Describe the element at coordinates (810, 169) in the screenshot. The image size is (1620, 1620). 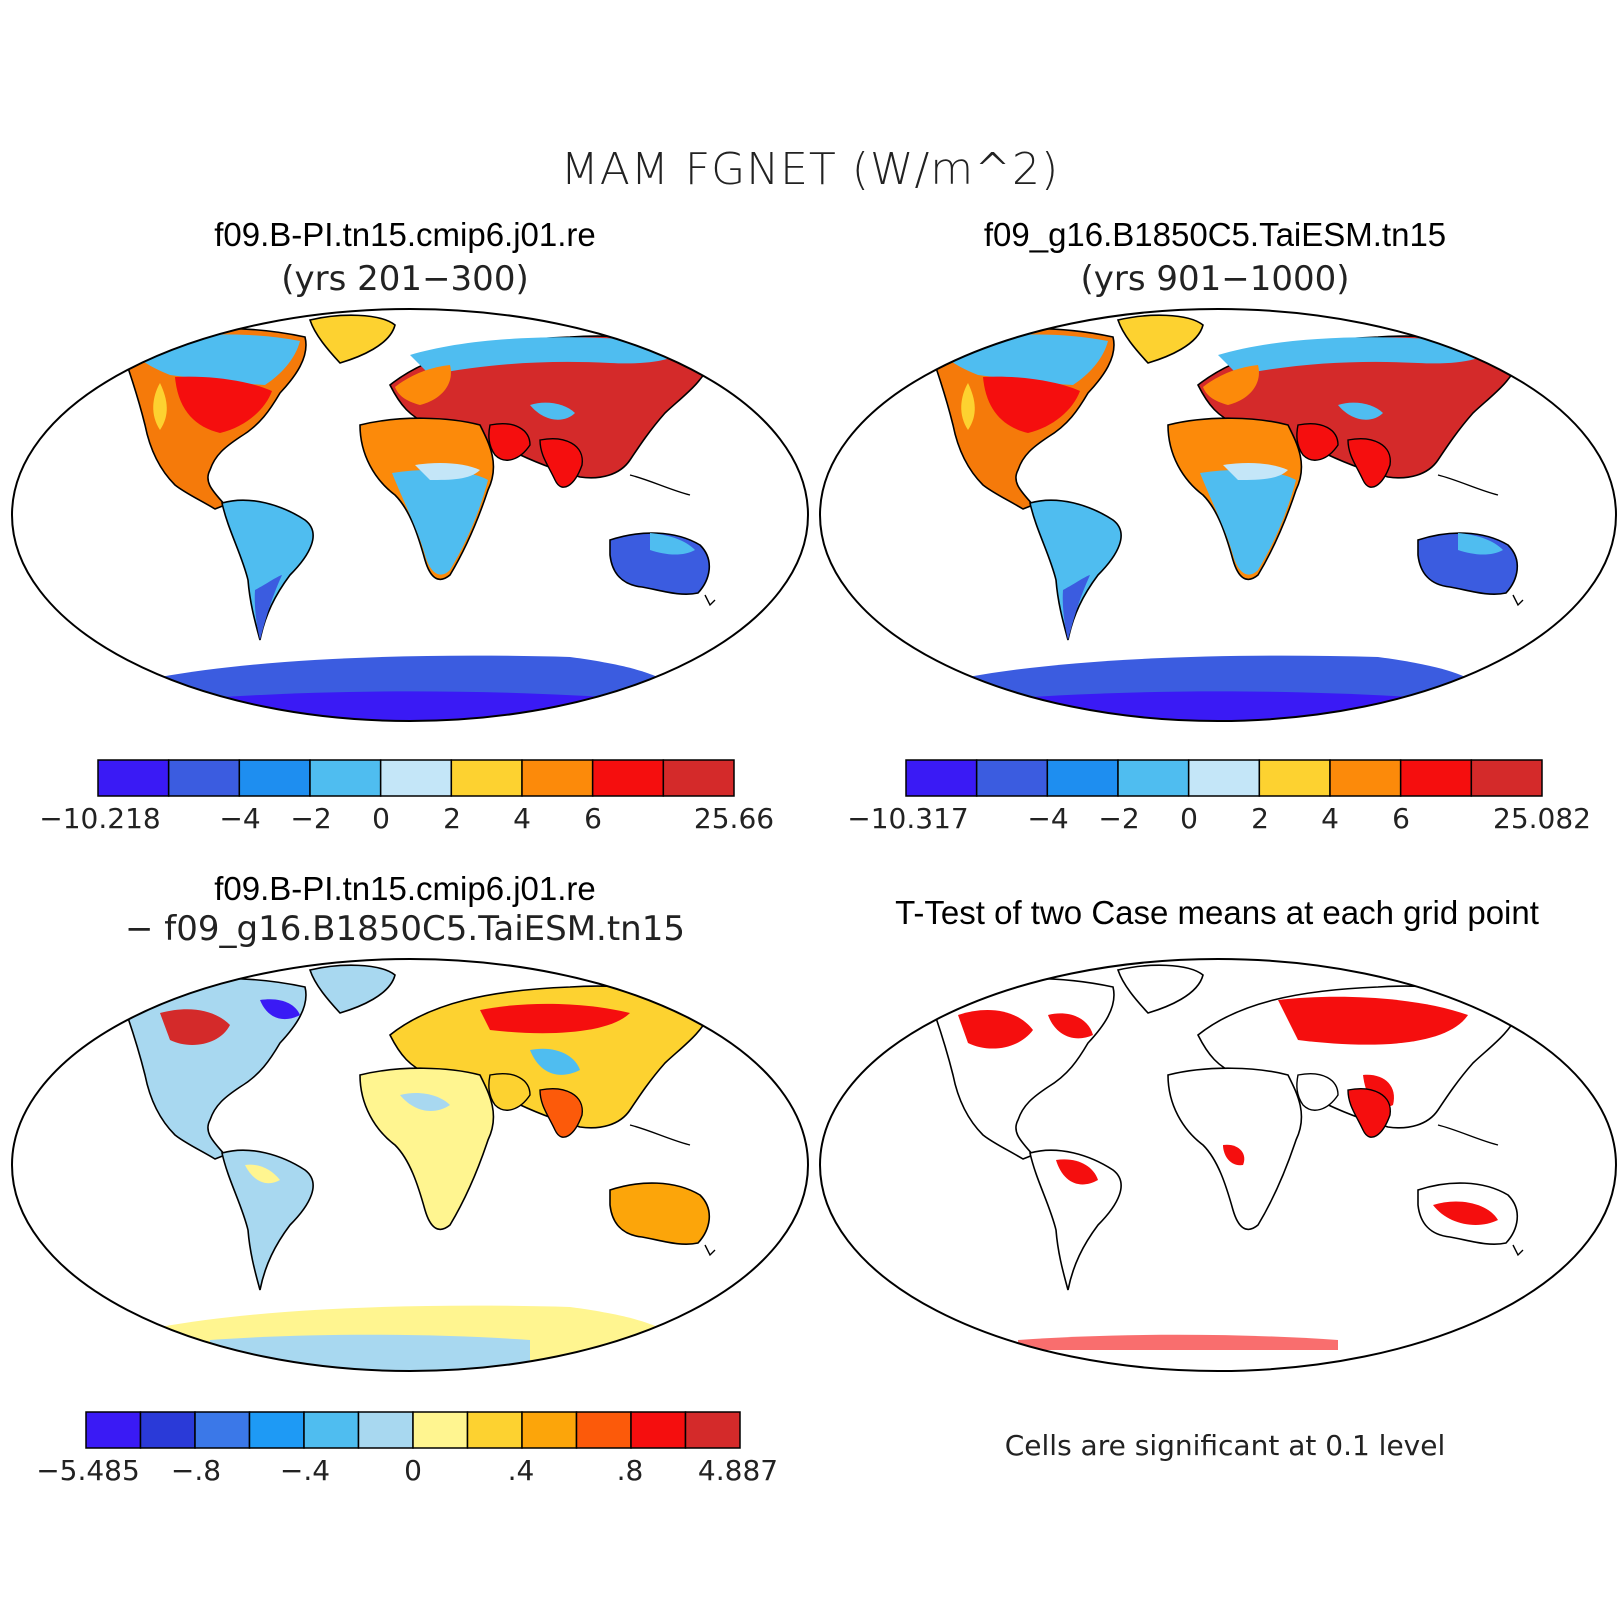
I see `figure-title: MAM FGNET (W/m^2)` at that location.